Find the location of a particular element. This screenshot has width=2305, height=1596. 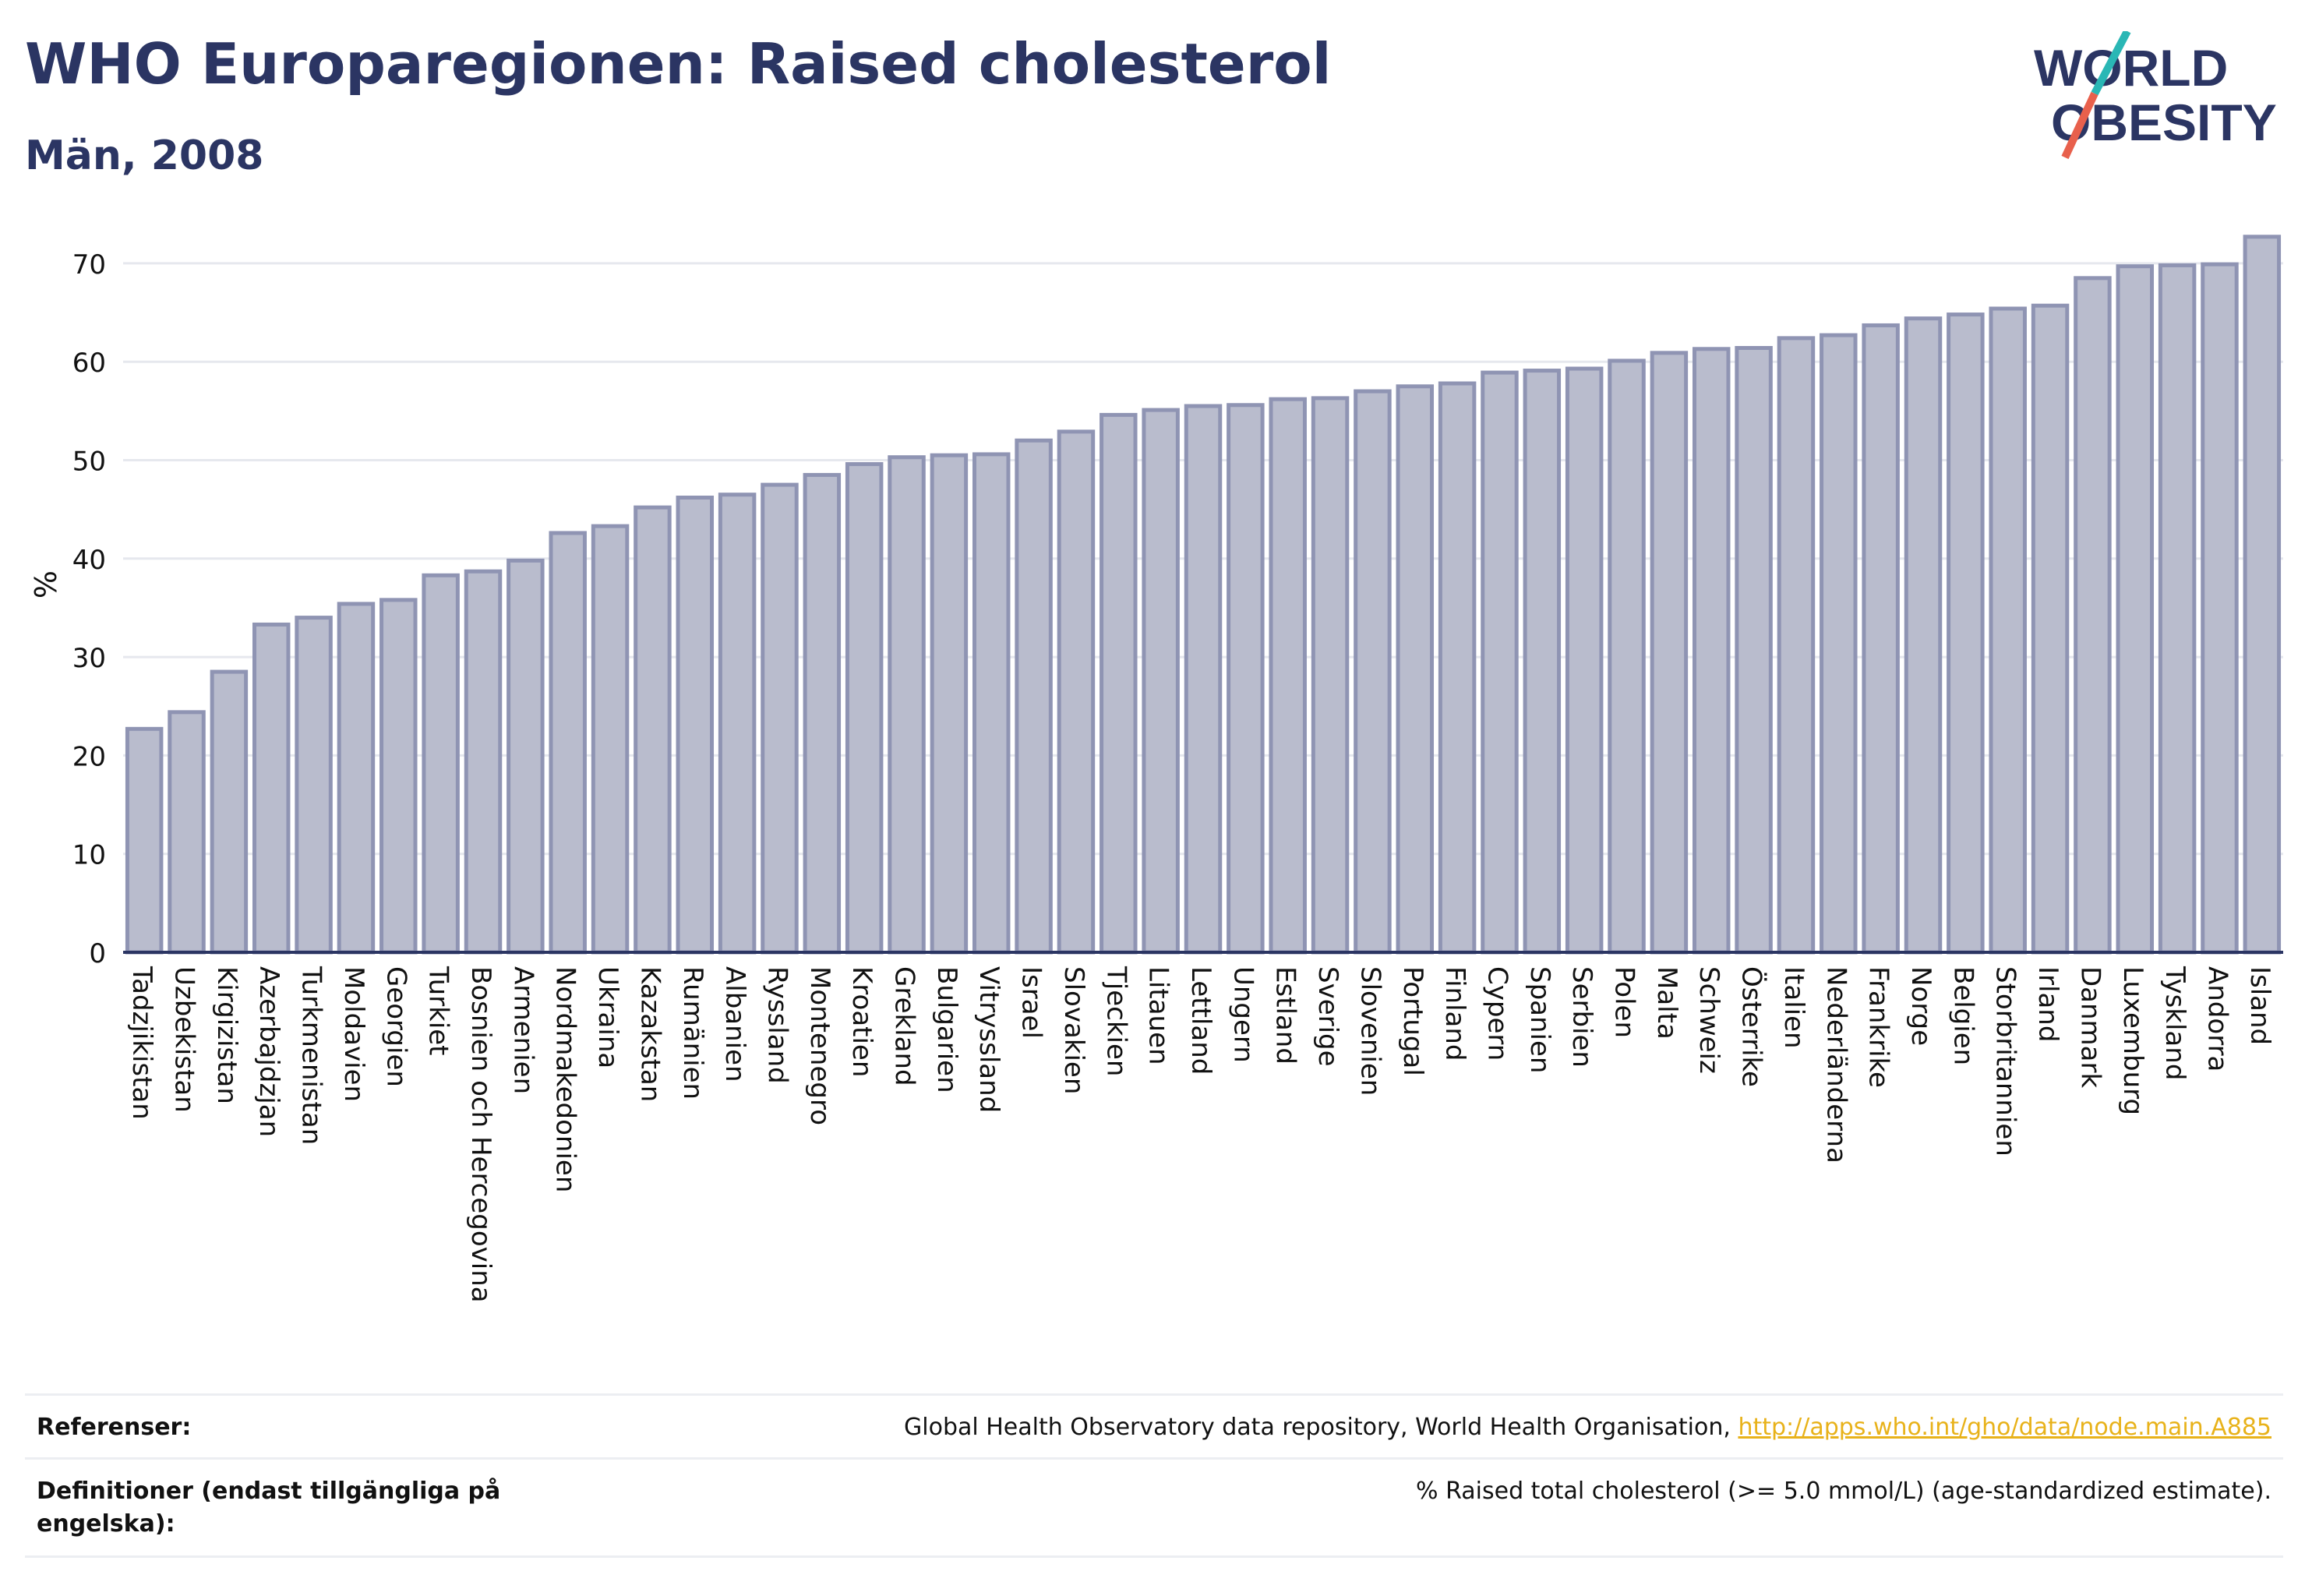

x-tick-label: Österrike is located at coordinates (1752, 1026).